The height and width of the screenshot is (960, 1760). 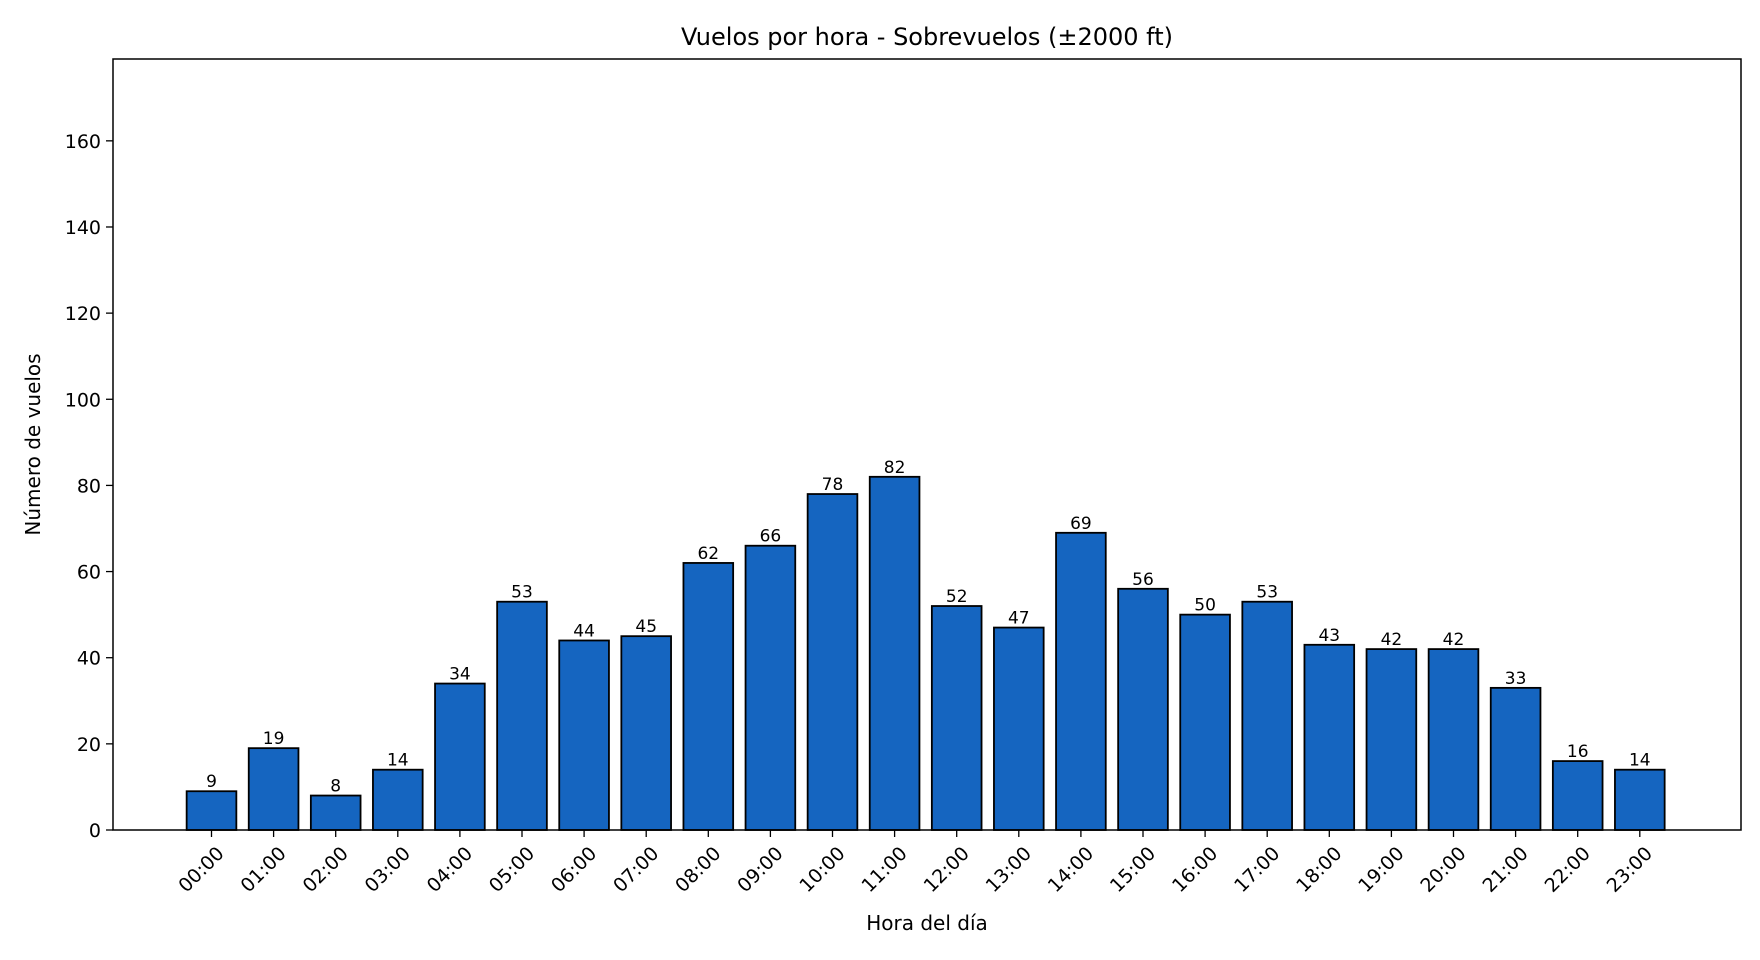 I want to click on y-tick-label: 0, so click(x=95, y=831).